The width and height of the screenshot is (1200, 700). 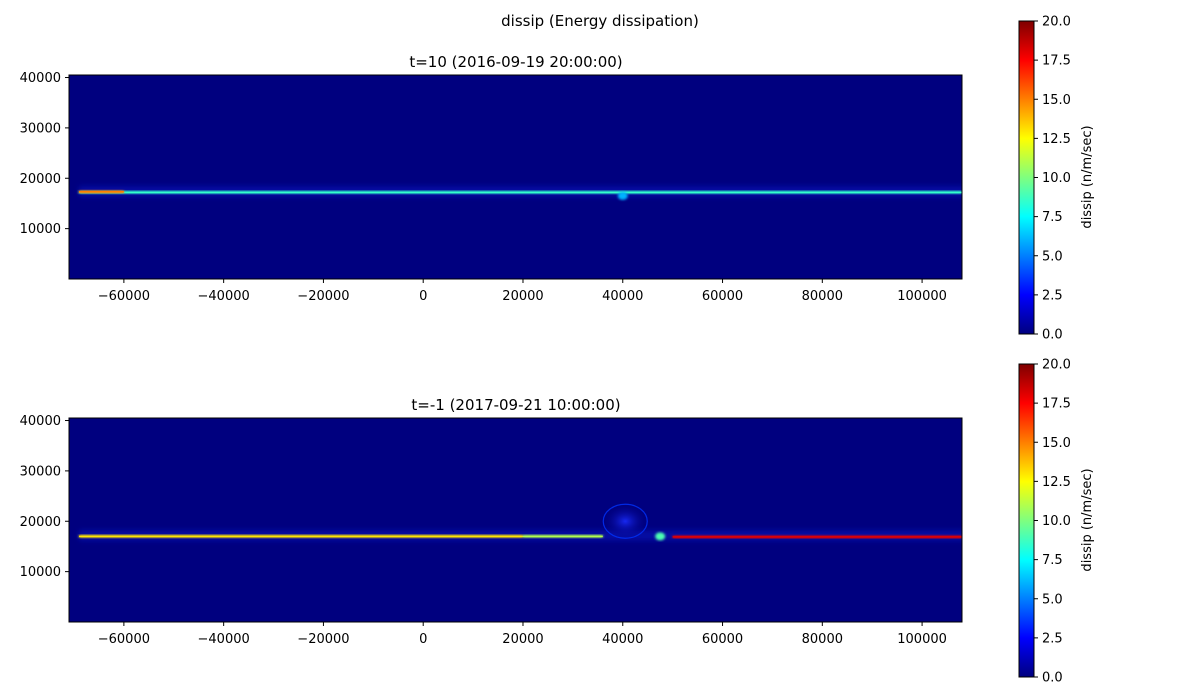 What do you see at coordinates (1087, 519) in the screenshot?
I see `colorbar-label-bottom: dissip (n/m/sec)` at bounding box center [1087, 519].